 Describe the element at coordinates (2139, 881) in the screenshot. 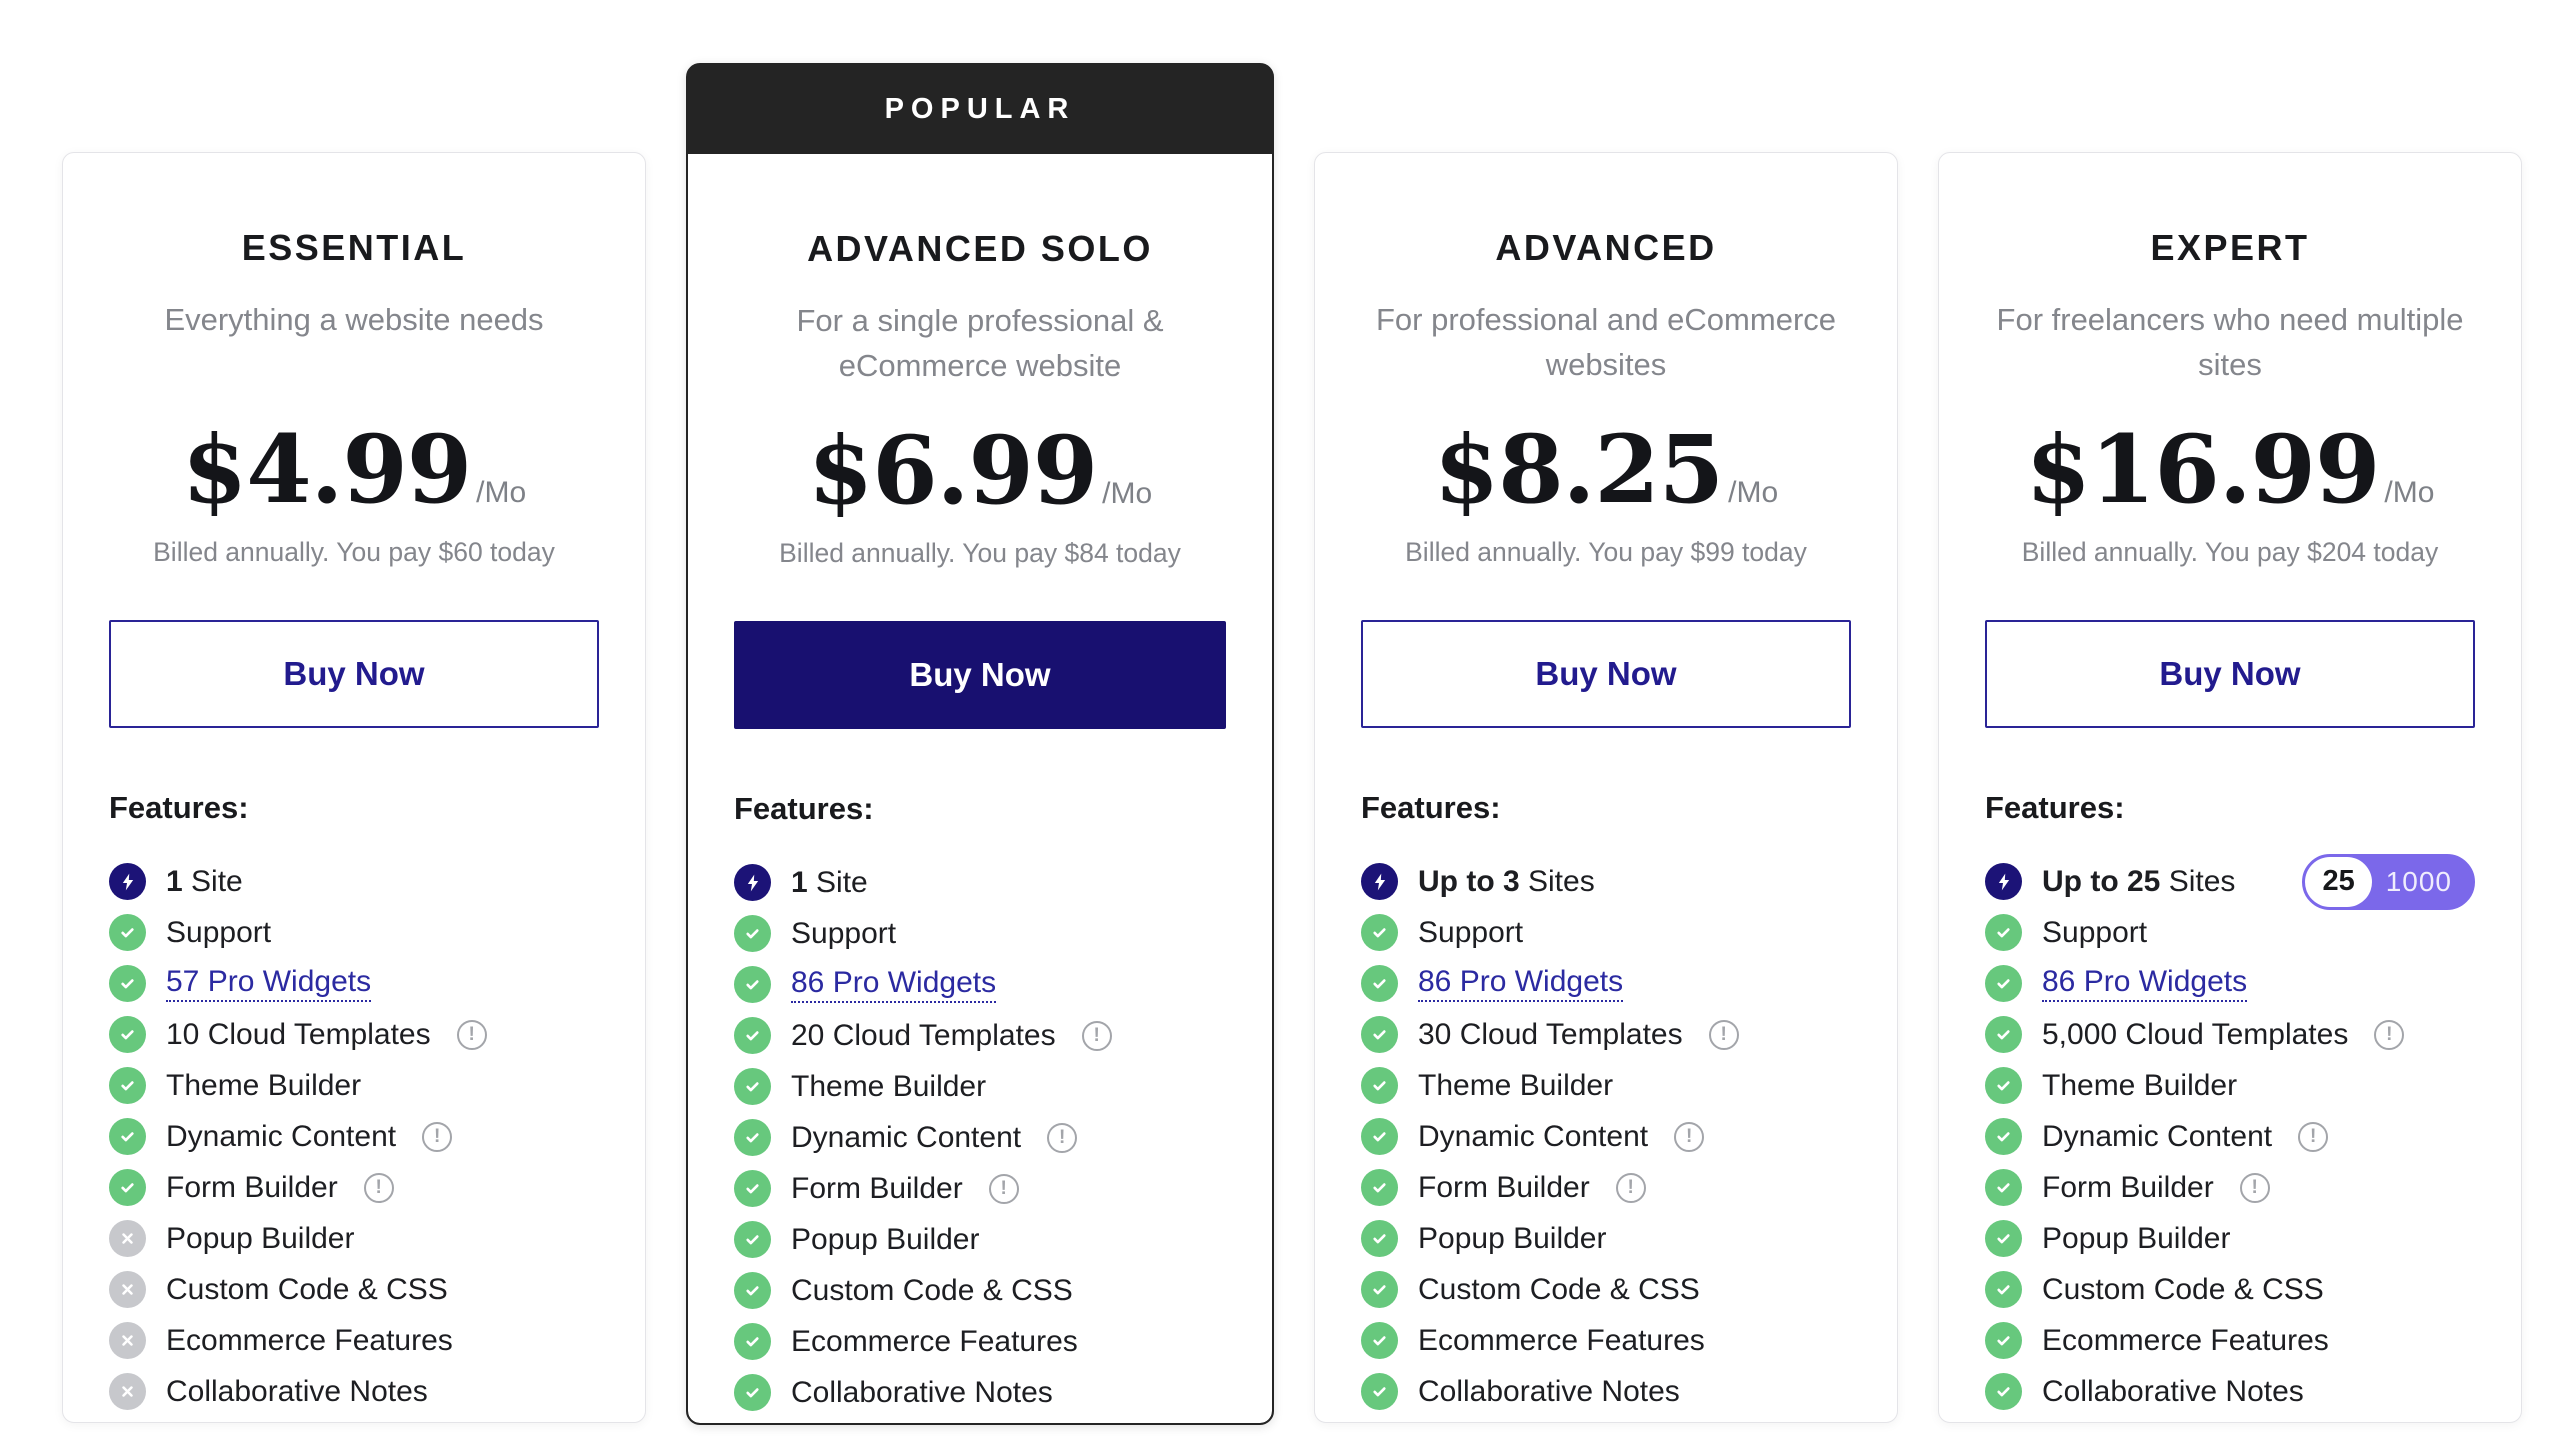

I see `feature-text: Up to 25 Sites` at that location.